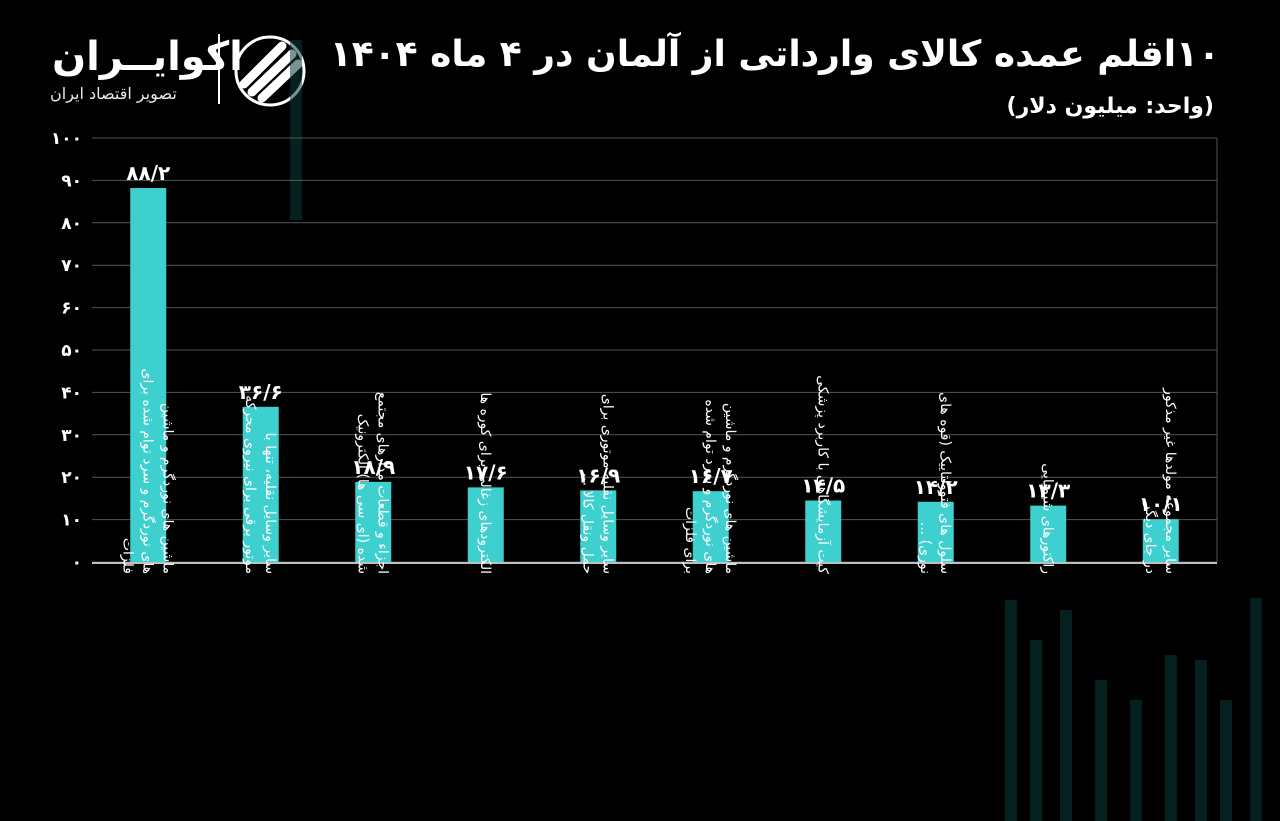 The height and width of the screenshot is (821, 1280). Describe the element at coordinates (71, 351) in the screenshot. I see `y-tick-label: ۵۰` at that location.